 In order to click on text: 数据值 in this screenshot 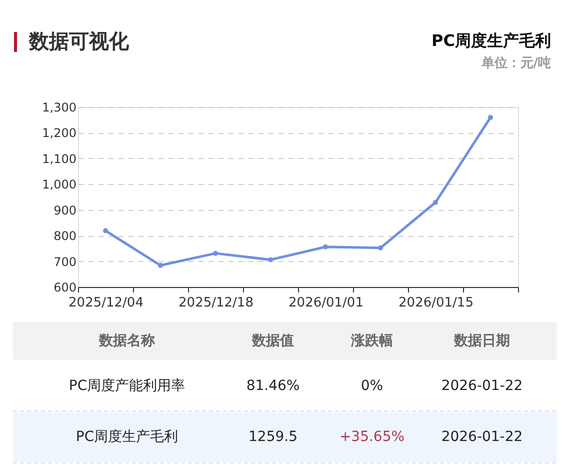, I will do `click(272, 341)`.